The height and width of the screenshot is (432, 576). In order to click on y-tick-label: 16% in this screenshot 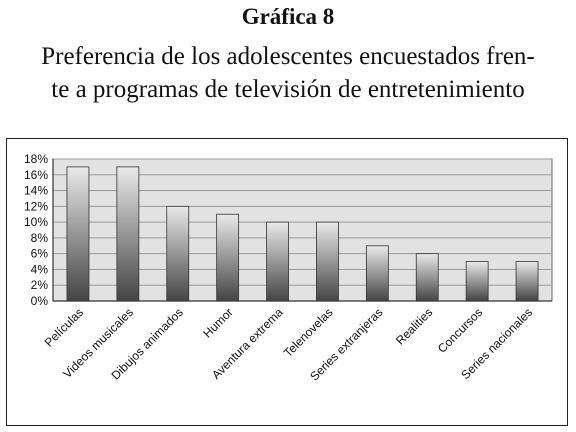, I will do `click(36, 175)`.